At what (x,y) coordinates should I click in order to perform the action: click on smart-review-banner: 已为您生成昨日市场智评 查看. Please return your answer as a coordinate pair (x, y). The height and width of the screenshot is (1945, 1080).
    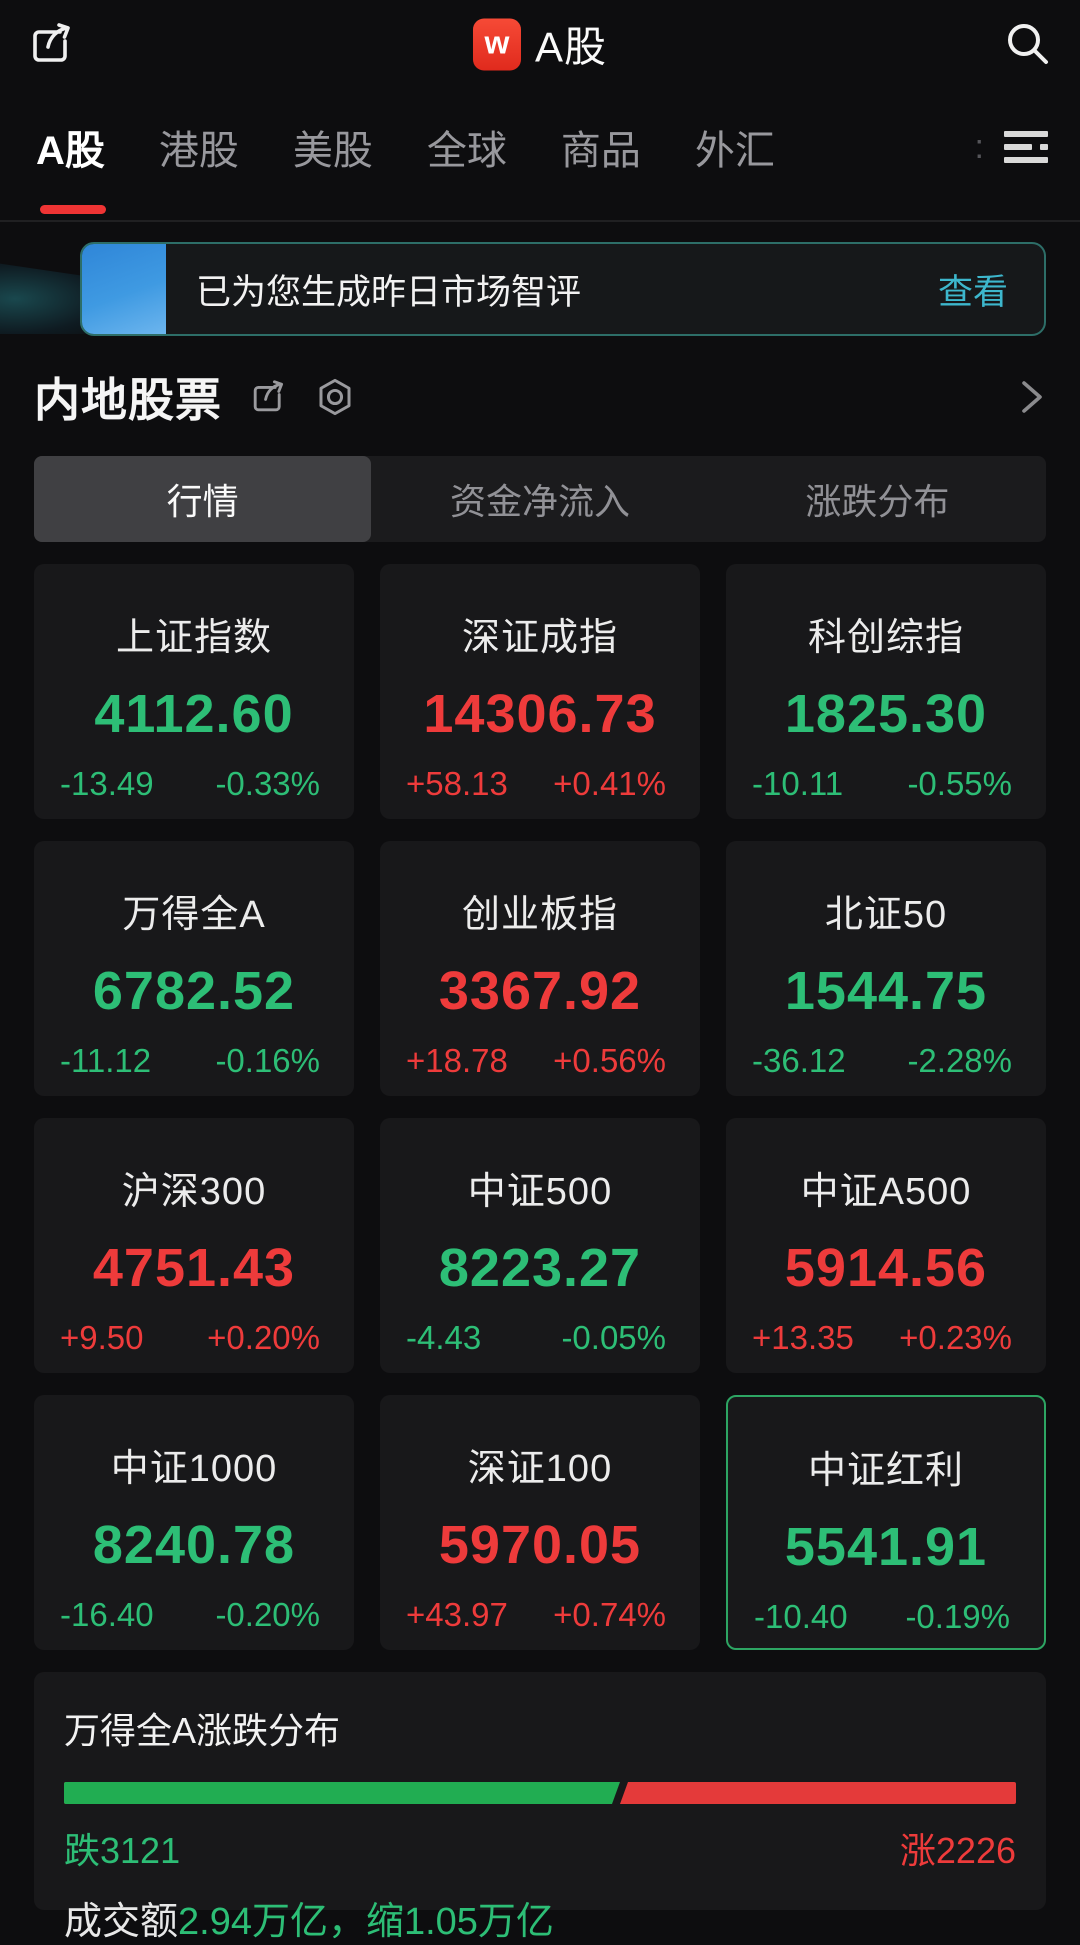
    Looking at the image, I should click on (563, 289).